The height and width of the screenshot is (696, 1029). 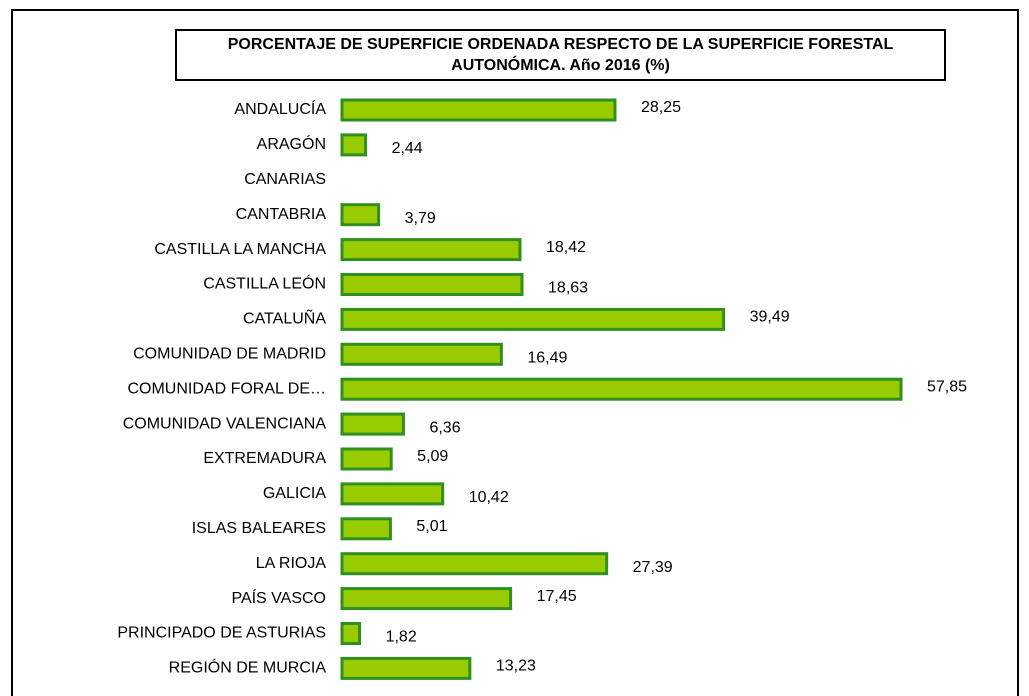 What do you see at coordinates (225, 423) in the screenshot?
I see `category-label: COMUNIDAD VALENCIANA` at bounding box center [225, 423].